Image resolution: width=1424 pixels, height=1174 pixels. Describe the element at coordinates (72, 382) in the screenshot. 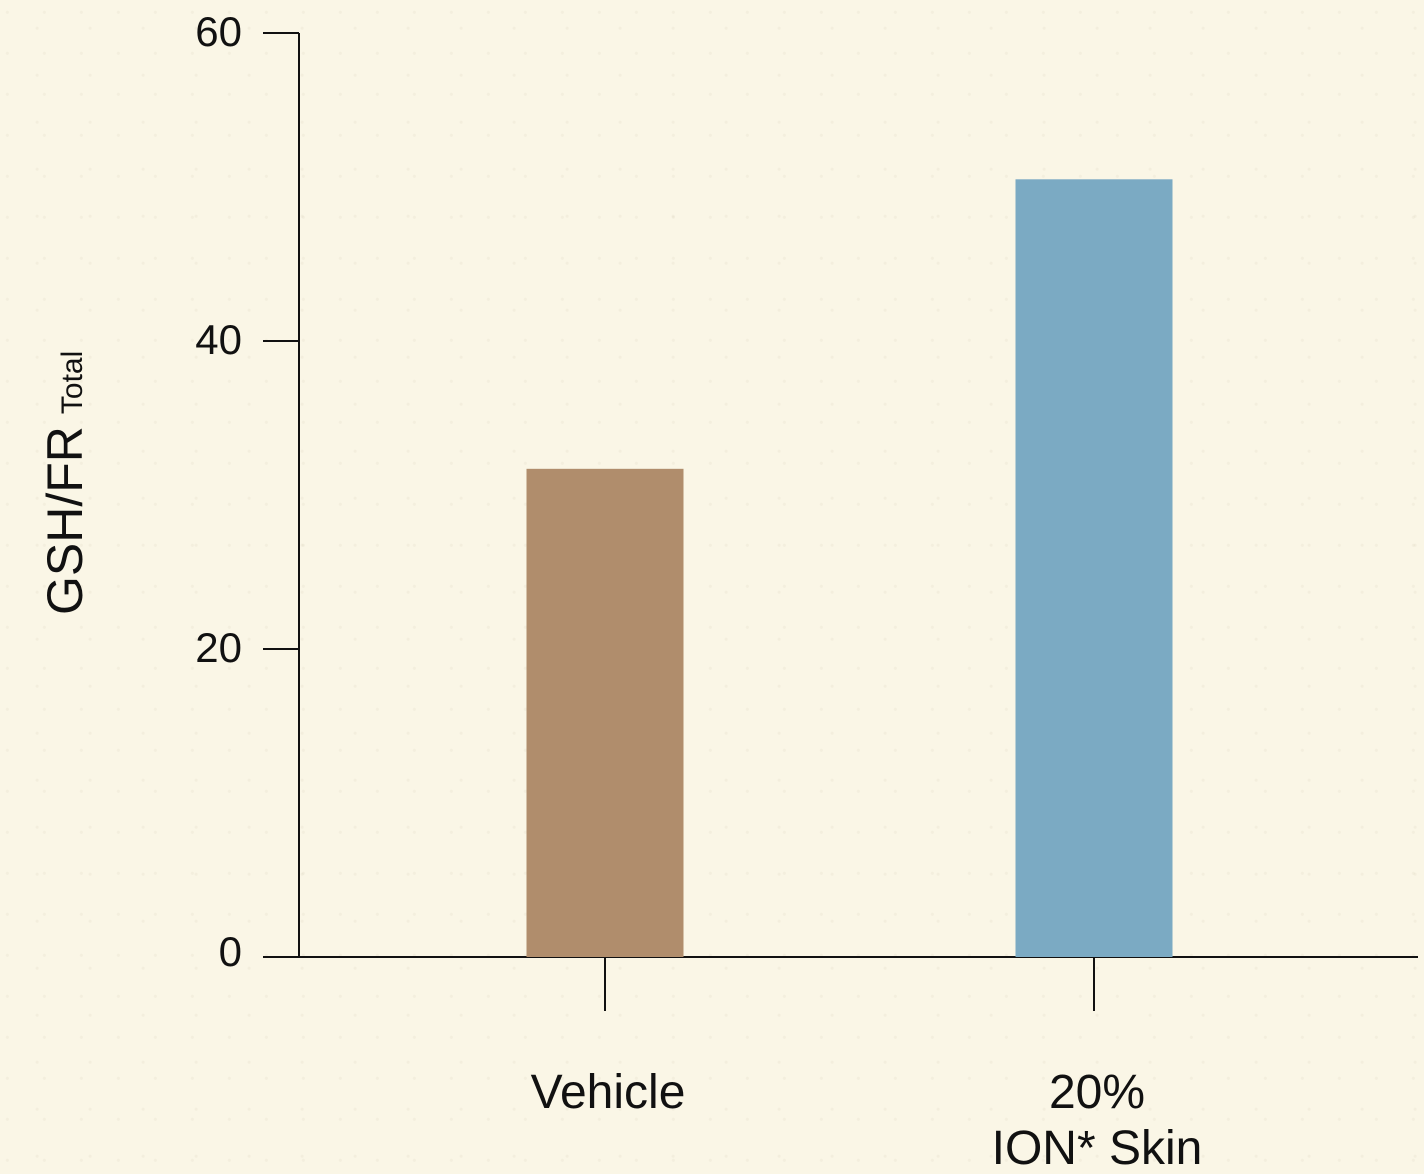

I see `y-axis-label-subscript: Total` at that location.